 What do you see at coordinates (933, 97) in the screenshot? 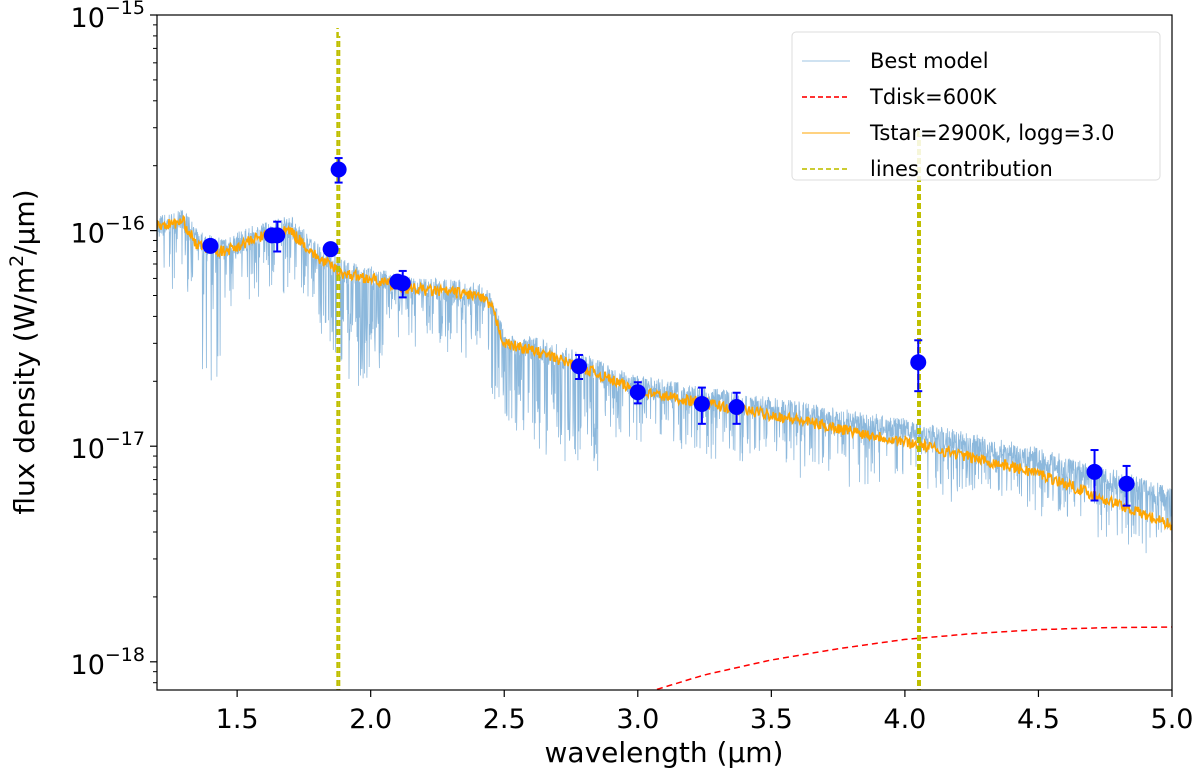
I see `legend-label: Tdisk=600K` at bounding box center [933, 97].